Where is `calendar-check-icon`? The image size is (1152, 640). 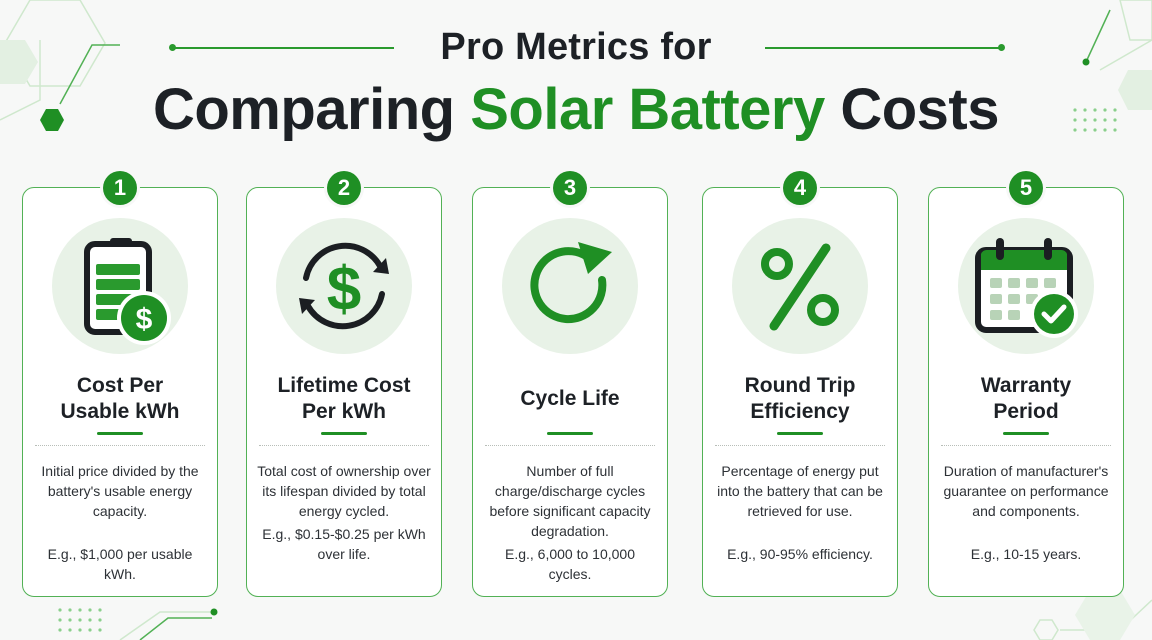 calendar-check-icon is located at coordinates (1026, 288).